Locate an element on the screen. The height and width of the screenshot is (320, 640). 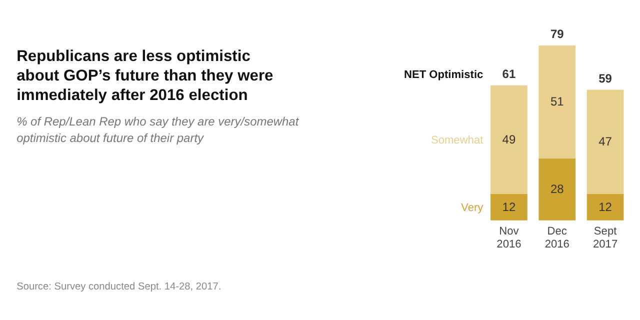
data-label: 49 is located at coordinates (509, 139).